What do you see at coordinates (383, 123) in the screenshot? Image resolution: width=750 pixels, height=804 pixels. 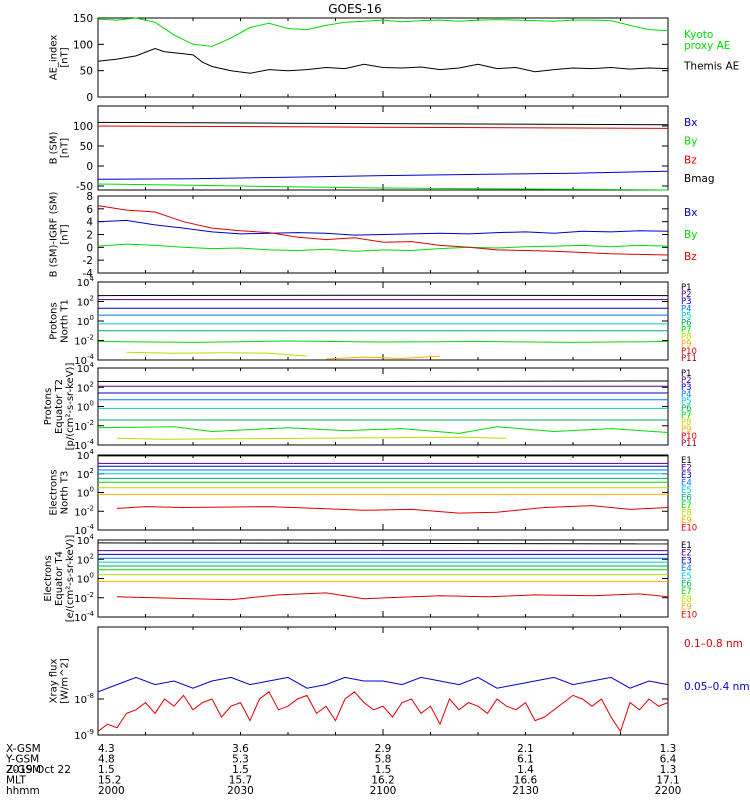 I see `series-line-bmag` at bounding box center [383, 123].